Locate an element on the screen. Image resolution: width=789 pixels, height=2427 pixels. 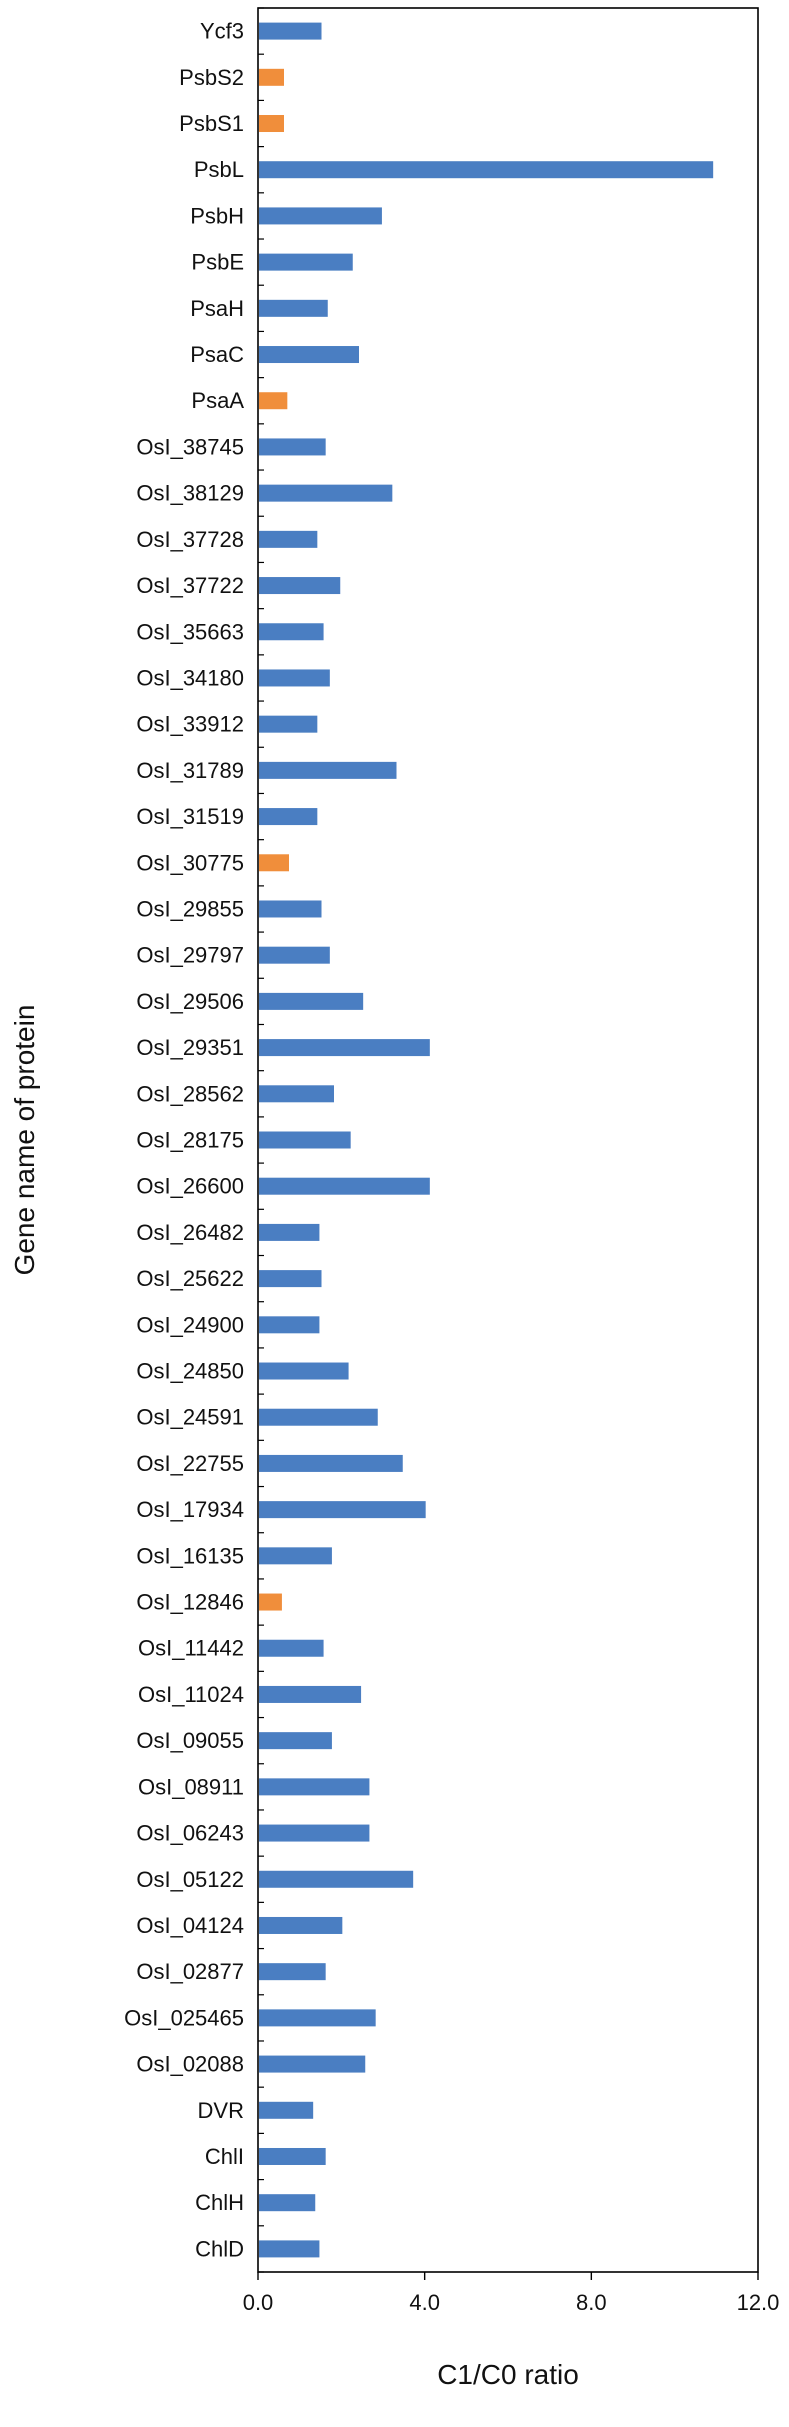
category-label: PsbS2 is located at coordinates (211, 77).